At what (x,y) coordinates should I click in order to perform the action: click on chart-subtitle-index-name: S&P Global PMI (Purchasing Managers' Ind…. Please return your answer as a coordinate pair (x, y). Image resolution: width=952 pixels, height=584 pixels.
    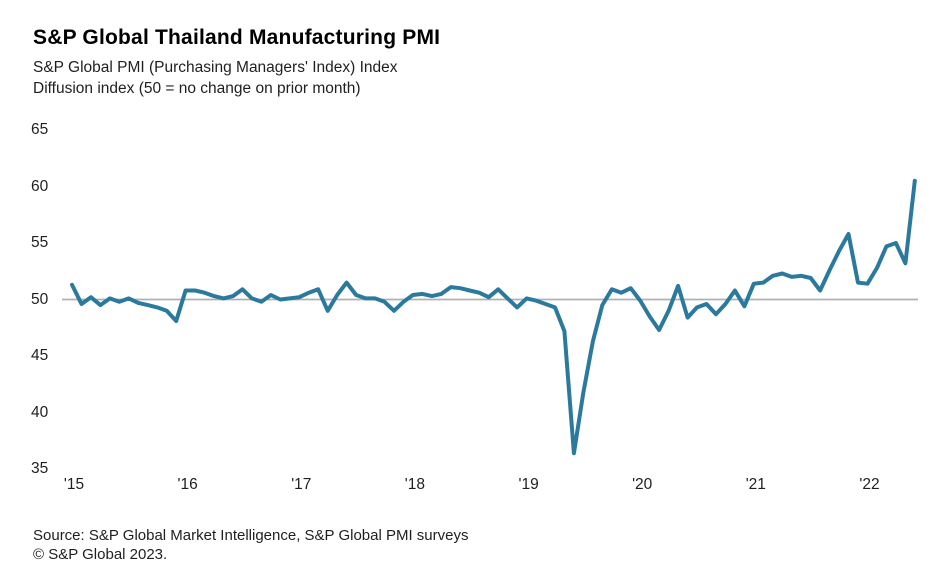
    Looking at the image, I should click on (215, 67).